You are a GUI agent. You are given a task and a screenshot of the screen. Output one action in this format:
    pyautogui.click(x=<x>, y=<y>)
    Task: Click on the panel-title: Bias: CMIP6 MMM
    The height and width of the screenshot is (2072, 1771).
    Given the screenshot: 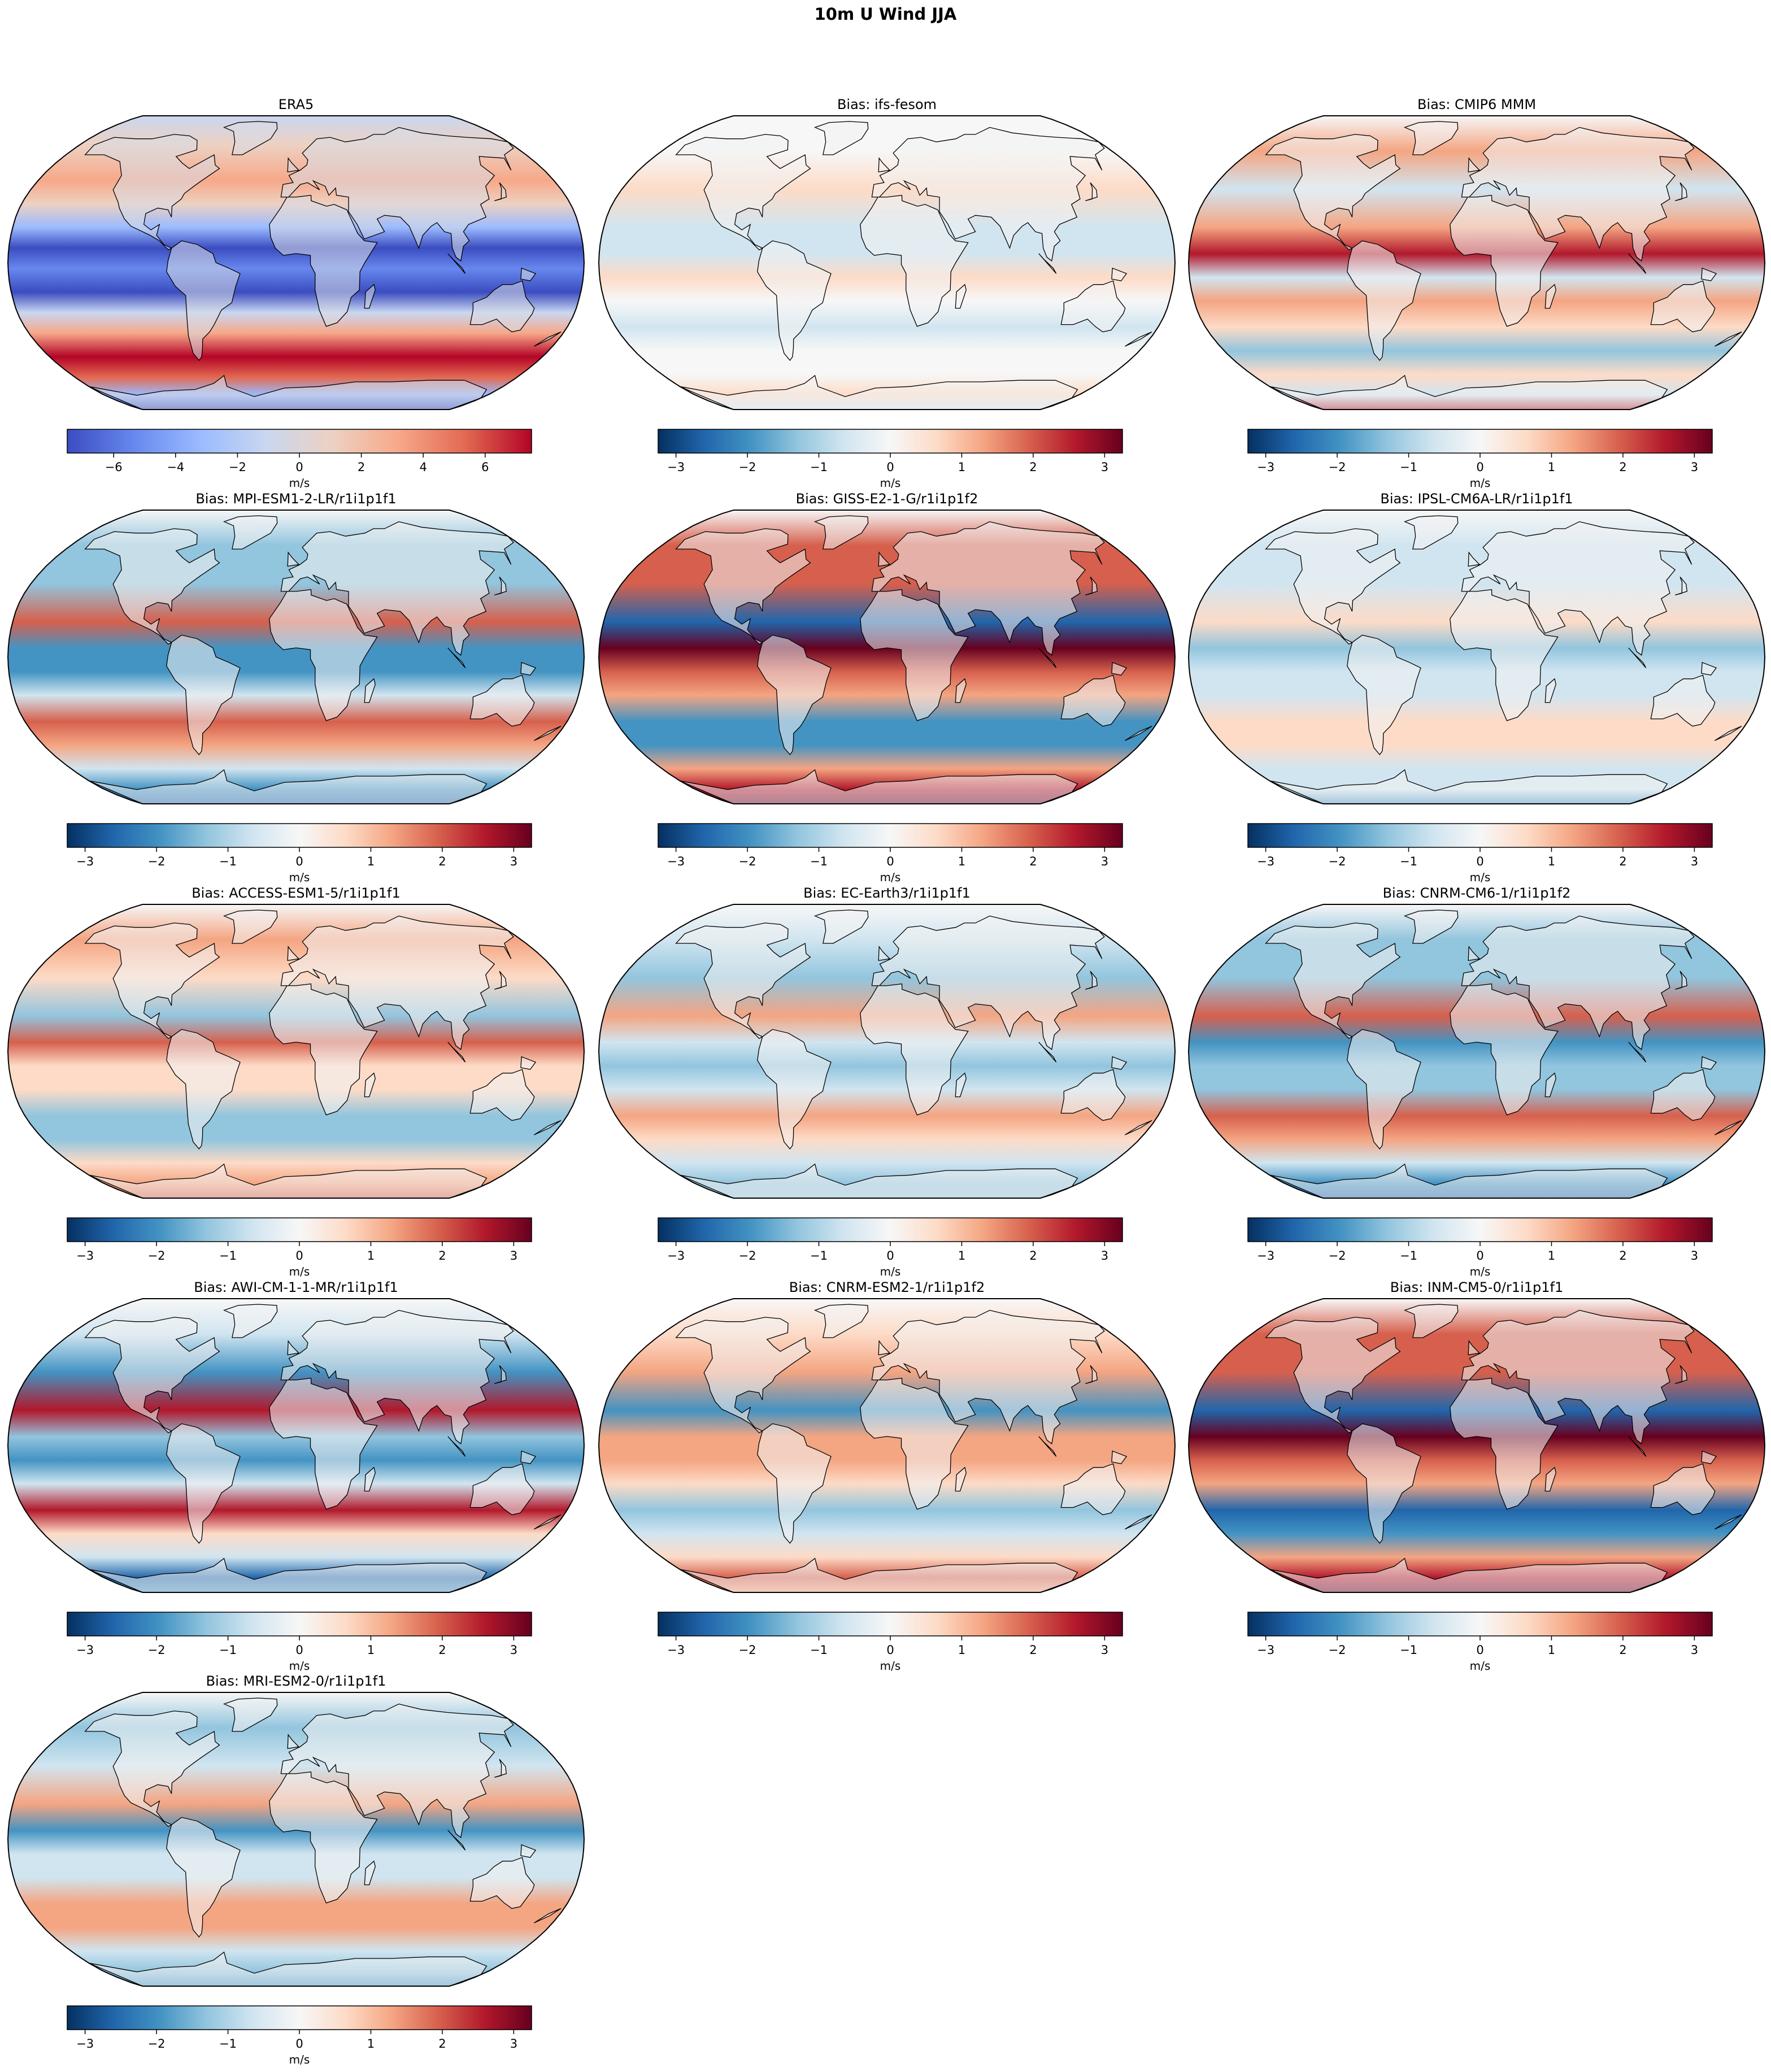 What is the action you would take?
    pyautogui.click(x=1476, y=104)
    